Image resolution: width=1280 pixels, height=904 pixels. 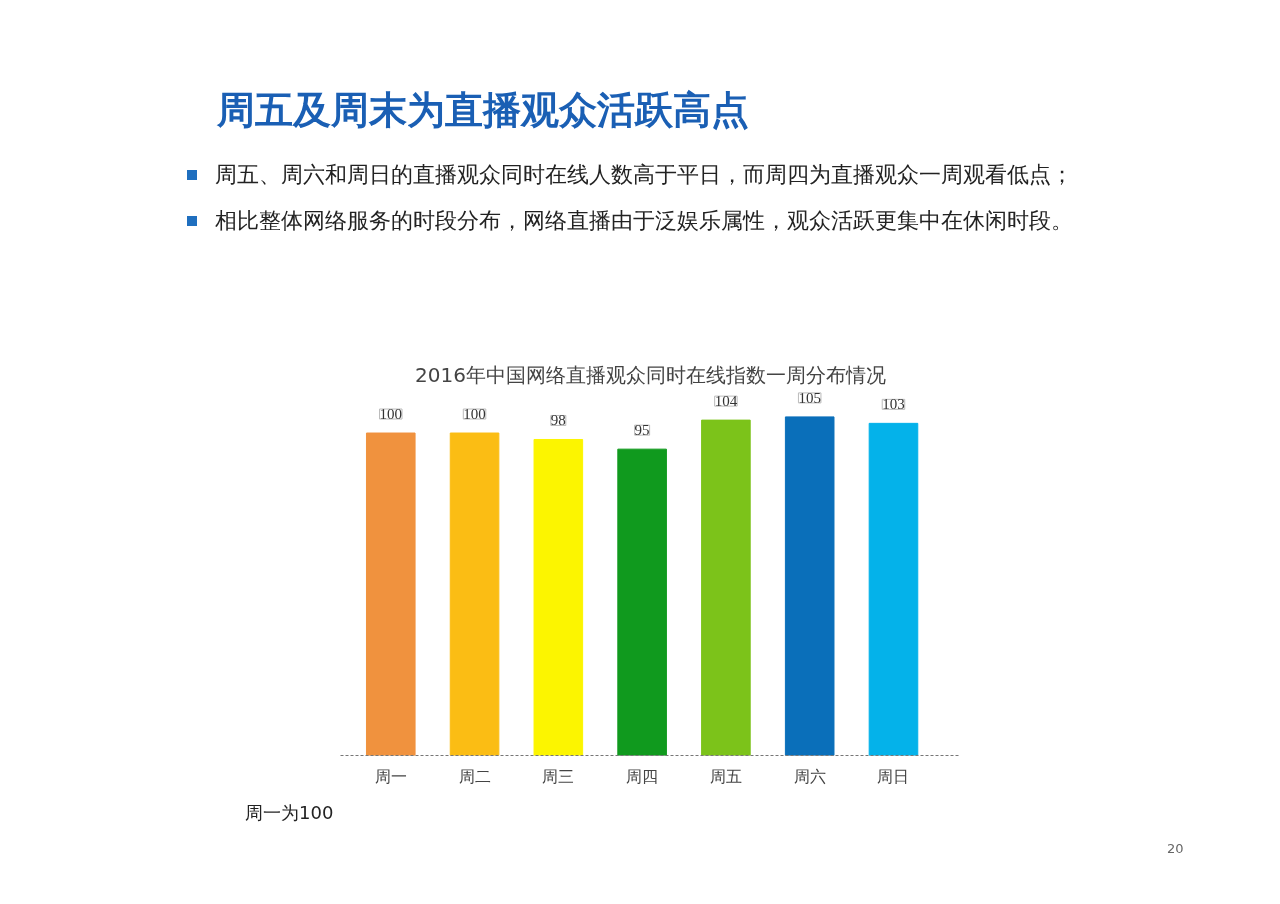 What do you see at coordinates (644, 221) in the screenshot?
I see `text: 相比整体网络服务的时段分布，网络直播由于泛娱乐属性，观众活跃更集中在休闲时段。` at bounding box center [644, 221].